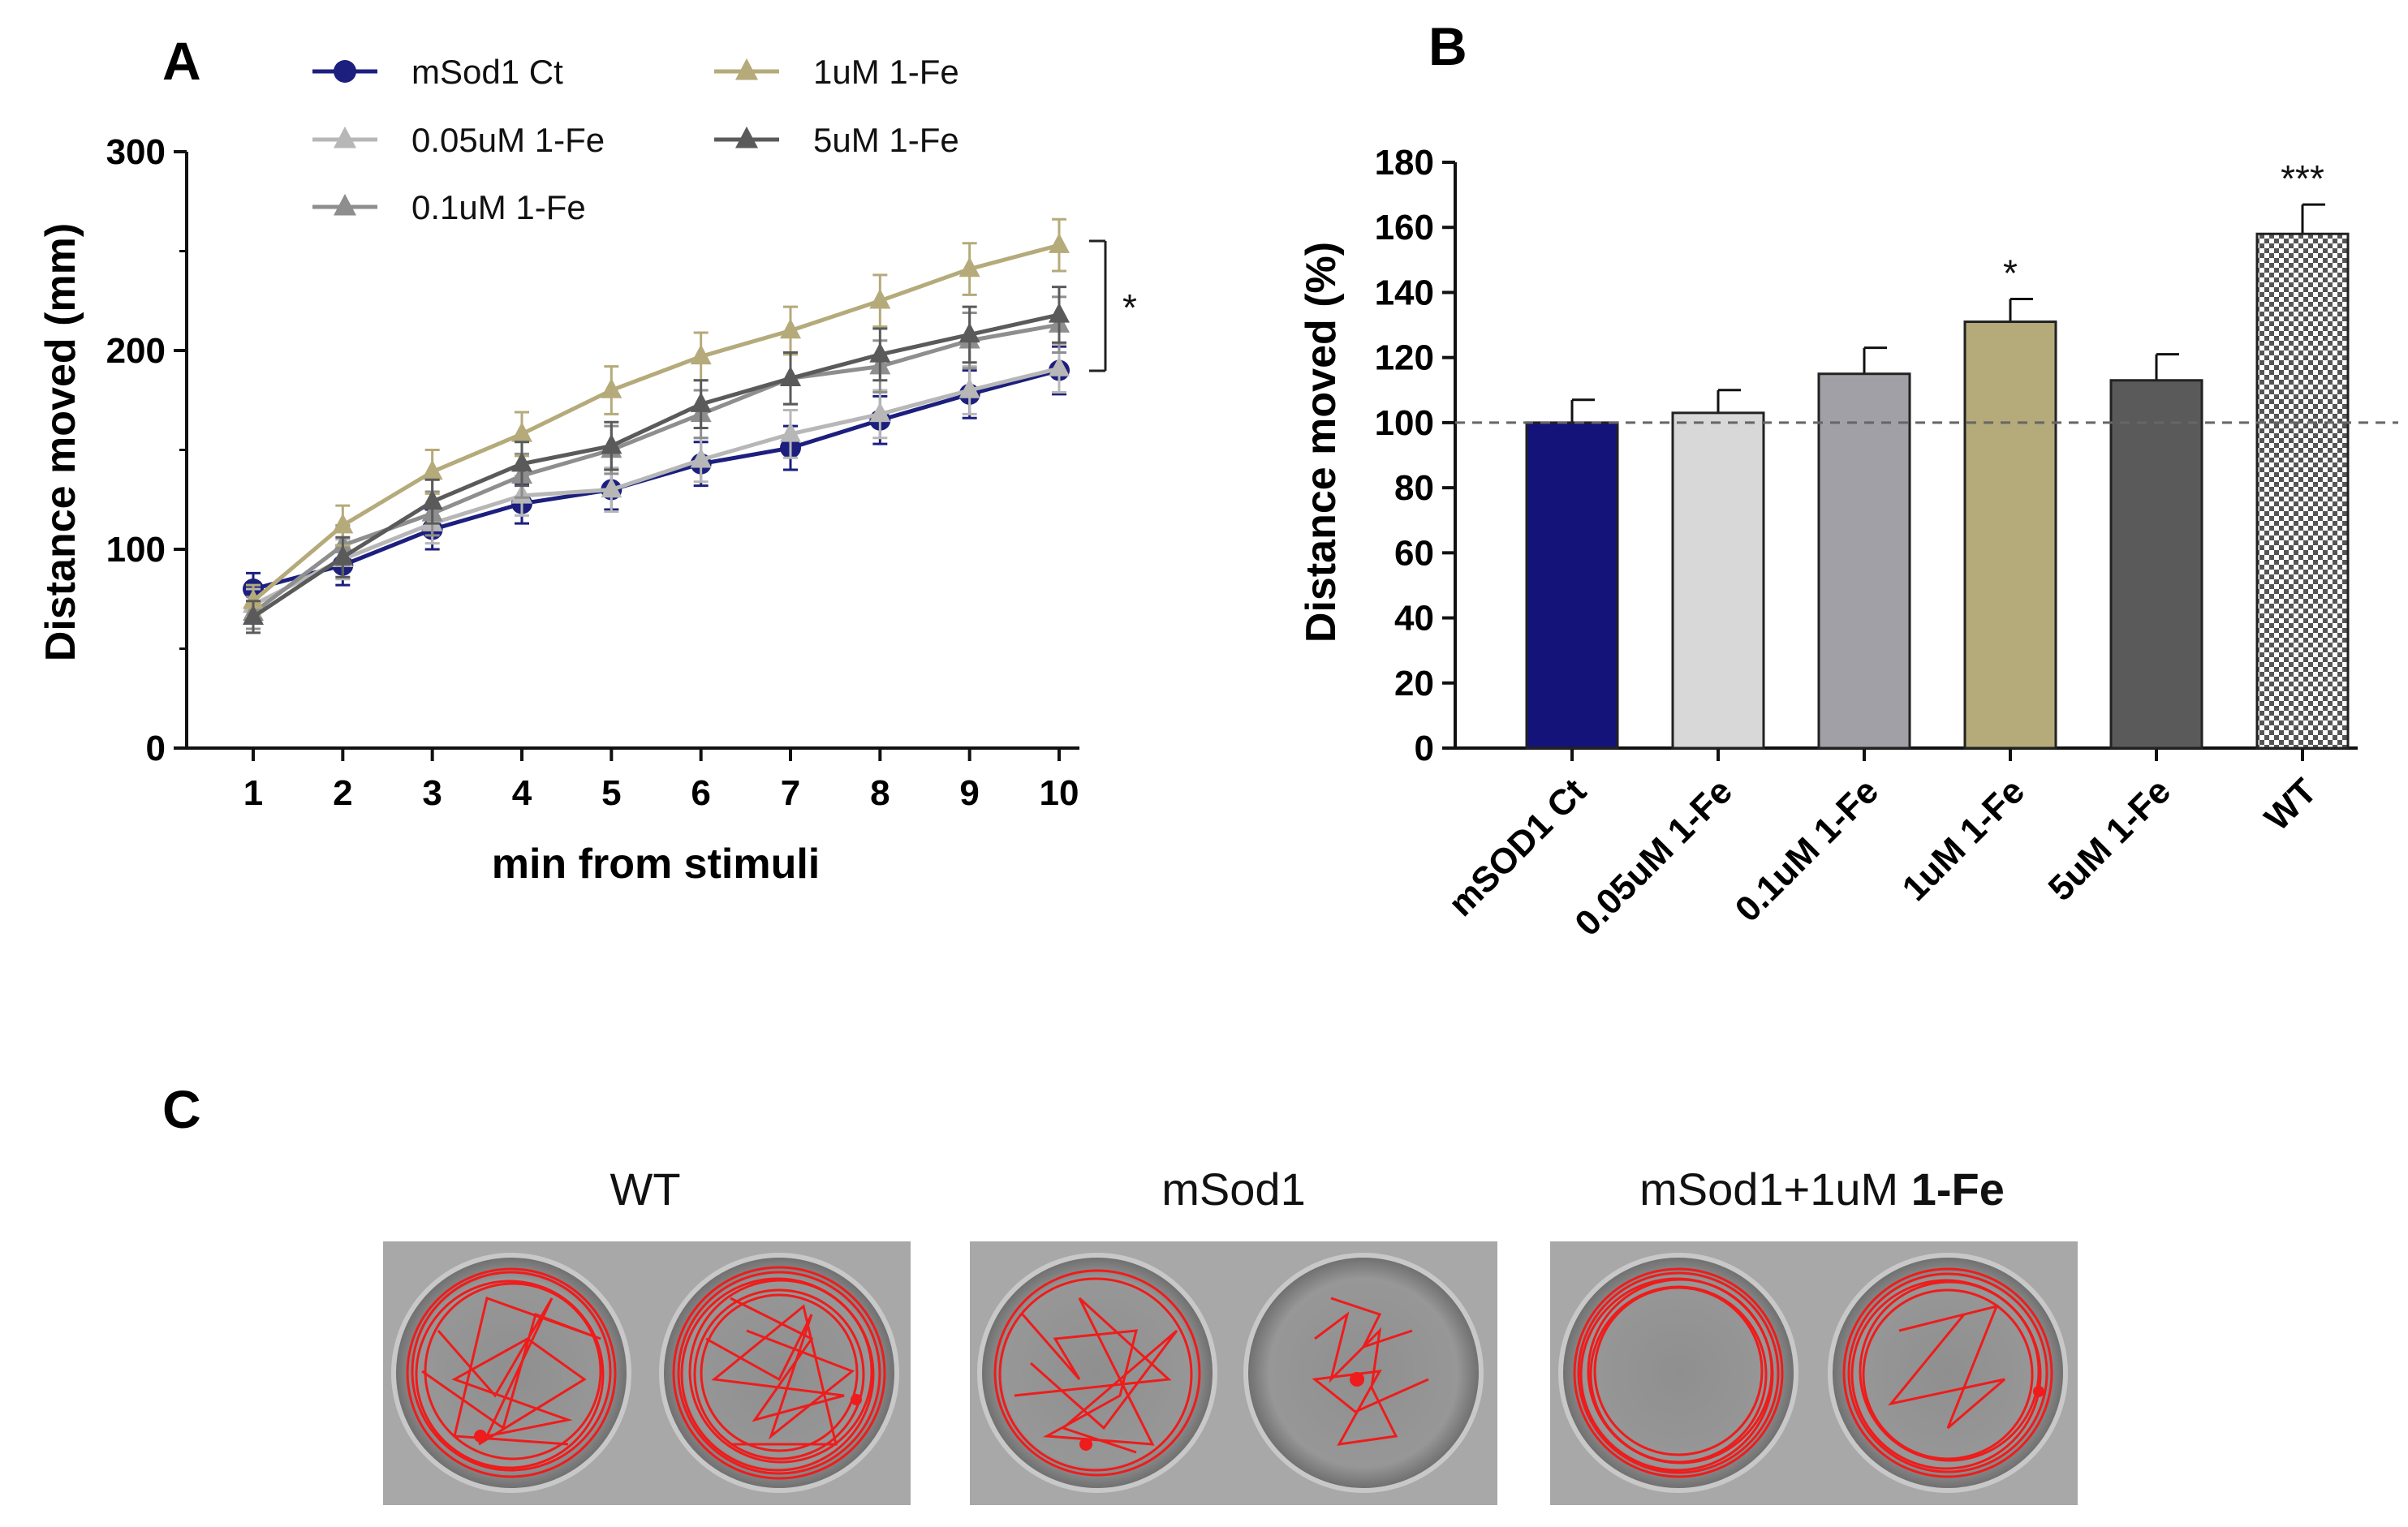  Describe the element at coordinates (1958, 1189) in the screenshot. I see `c-title-msod1-1fe-bold: 1-Fe` at that location.